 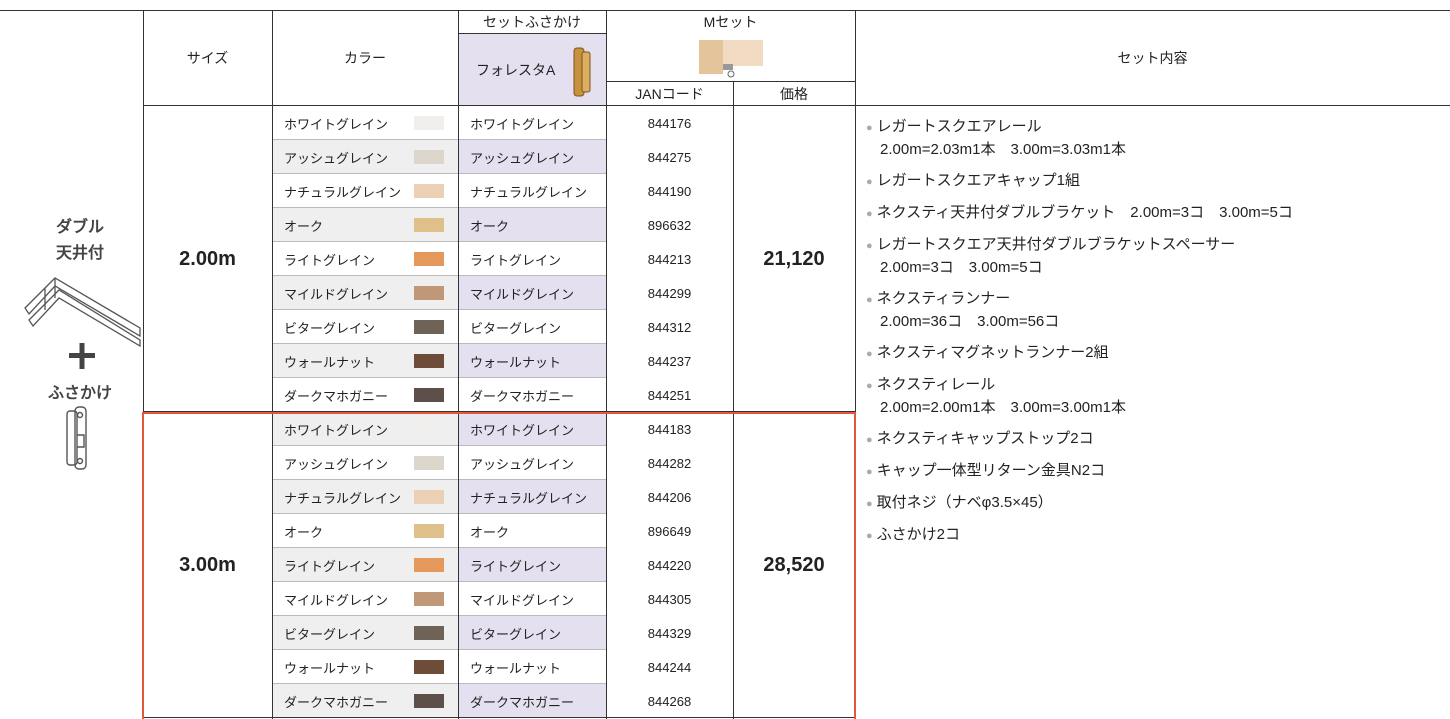 I want to click on side-label: ふさかけ, so click(x=79, y=393).